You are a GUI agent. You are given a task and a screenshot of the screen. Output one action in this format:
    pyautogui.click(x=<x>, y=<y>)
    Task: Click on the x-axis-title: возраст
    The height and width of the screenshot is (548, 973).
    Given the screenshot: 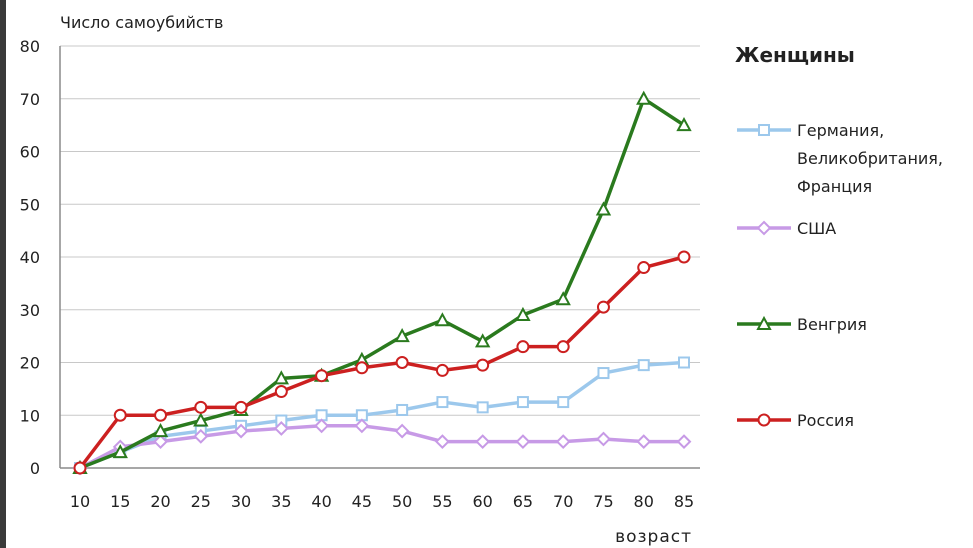 What is the action you would take?
    pyautogui.click(x=653, y=537)
    